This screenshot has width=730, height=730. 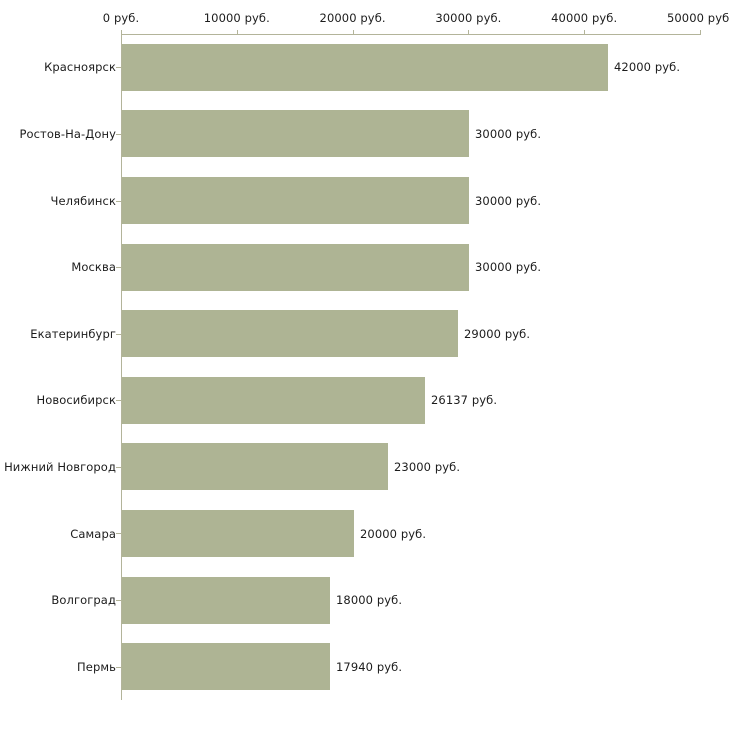 What do you see at coordinates (93, 533) in the screenshot?
I see `category-label: Самара` at bounding box center [93, 533].